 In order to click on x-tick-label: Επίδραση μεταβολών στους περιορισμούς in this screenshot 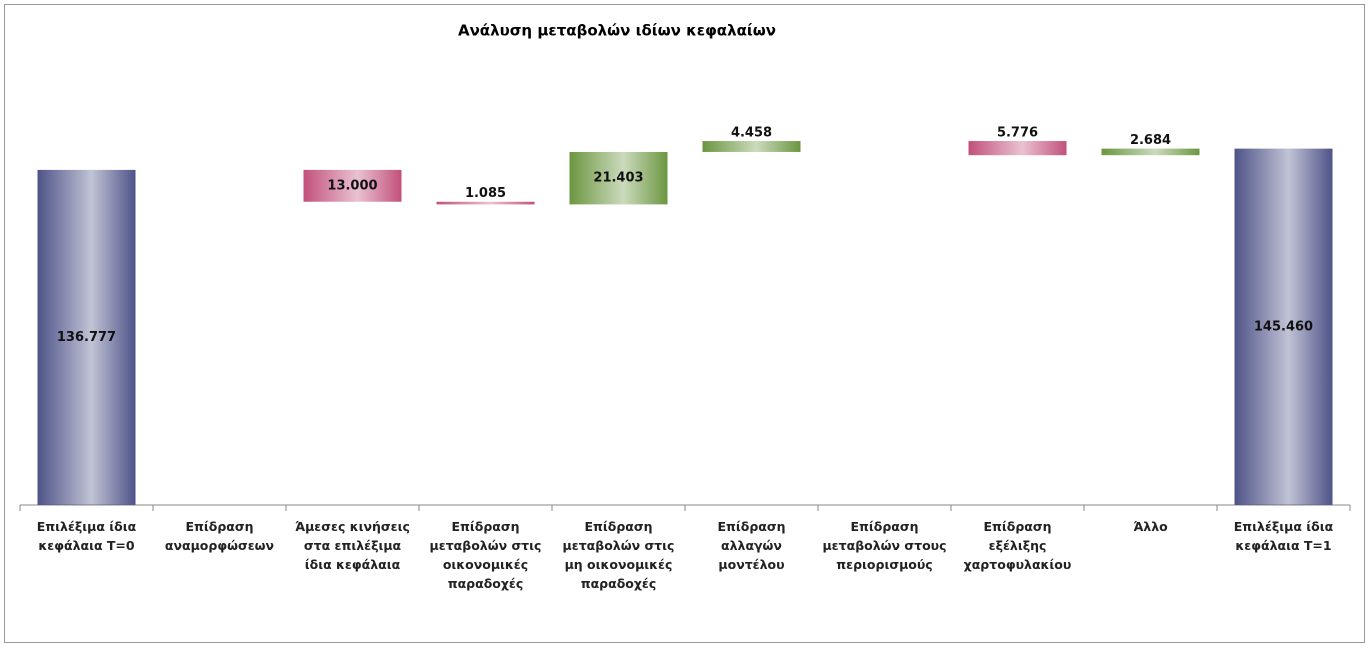, I will do `click(884, 545)`.